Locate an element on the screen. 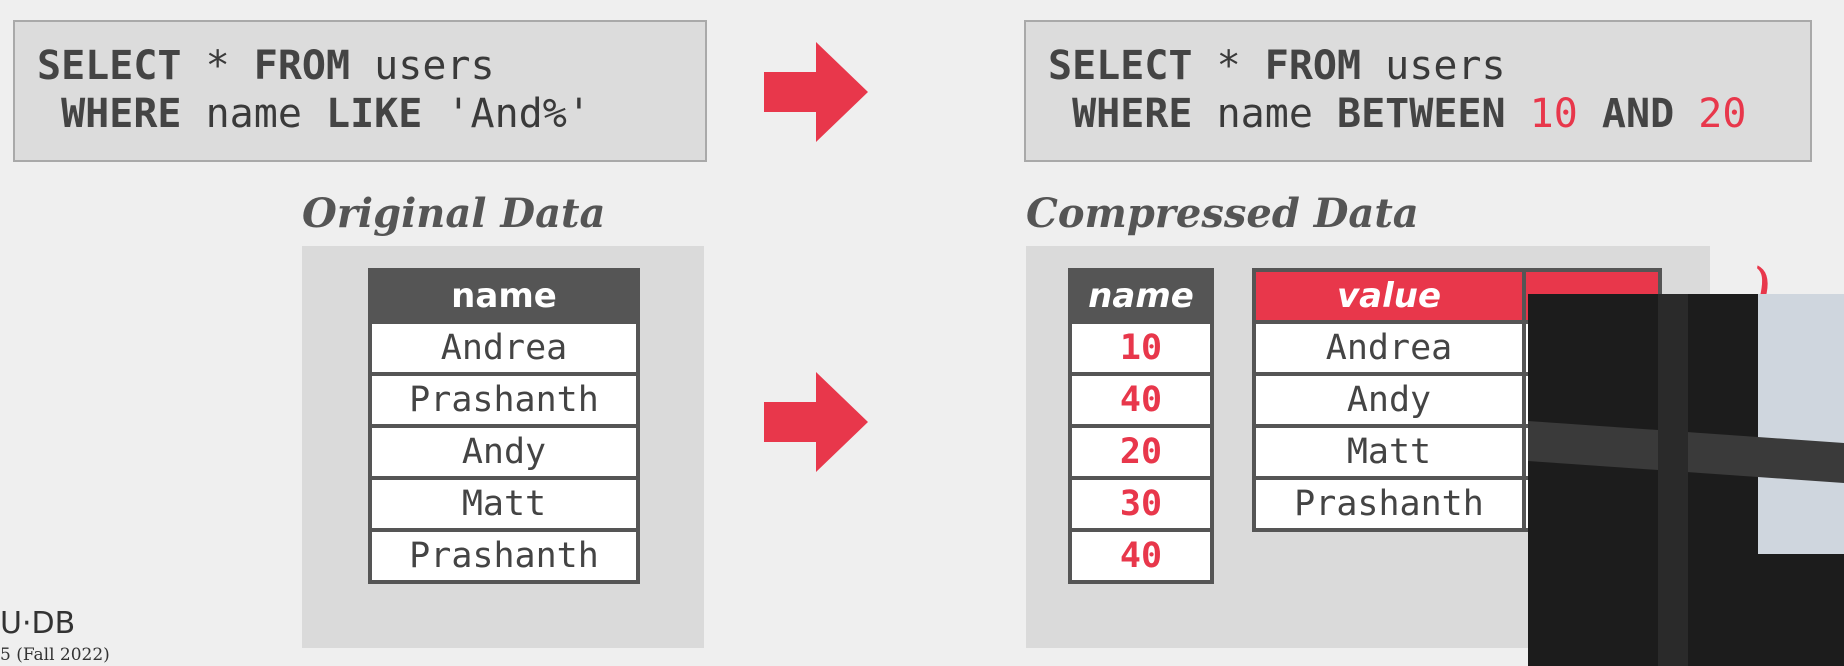 This screenshot has height=666, width=1844. code-cell: 30 is located at coordinates (1141, 504).